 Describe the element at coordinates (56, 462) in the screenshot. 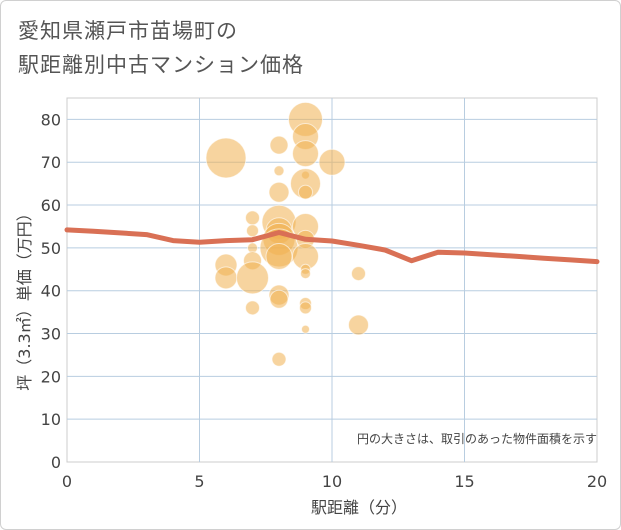

I see `y-tick-label: 0` at that location.